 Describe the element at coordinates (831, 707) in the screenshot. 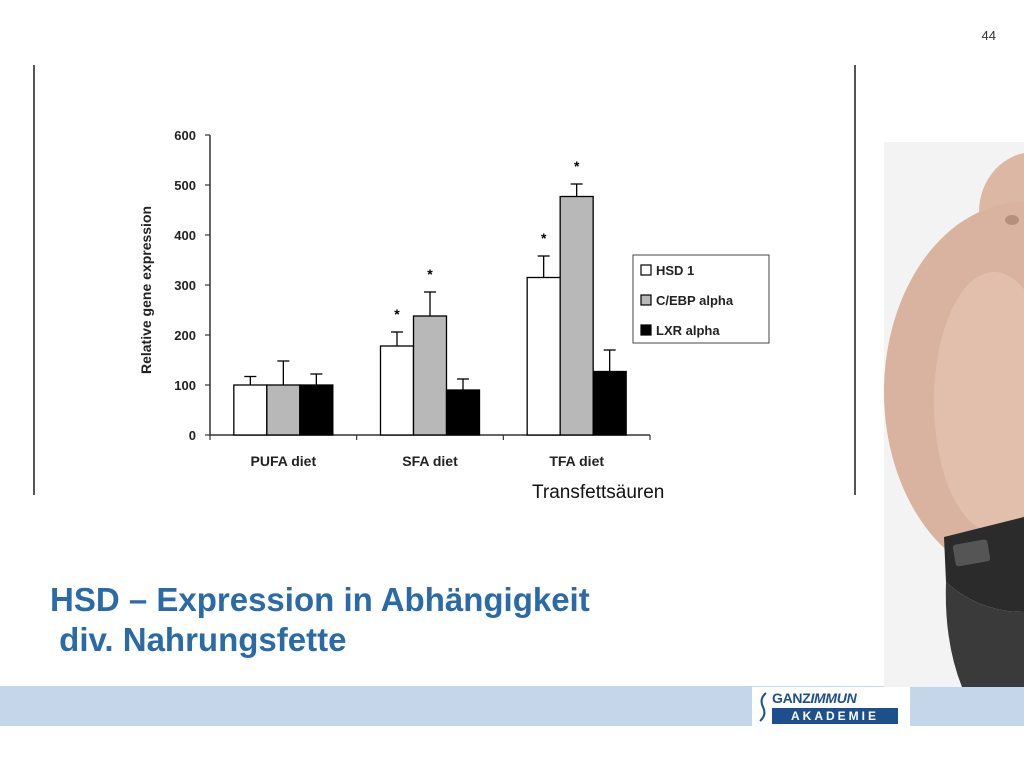

I see `ganzimmun-logo: GANZIMMUN AKADEMIE` at that location.